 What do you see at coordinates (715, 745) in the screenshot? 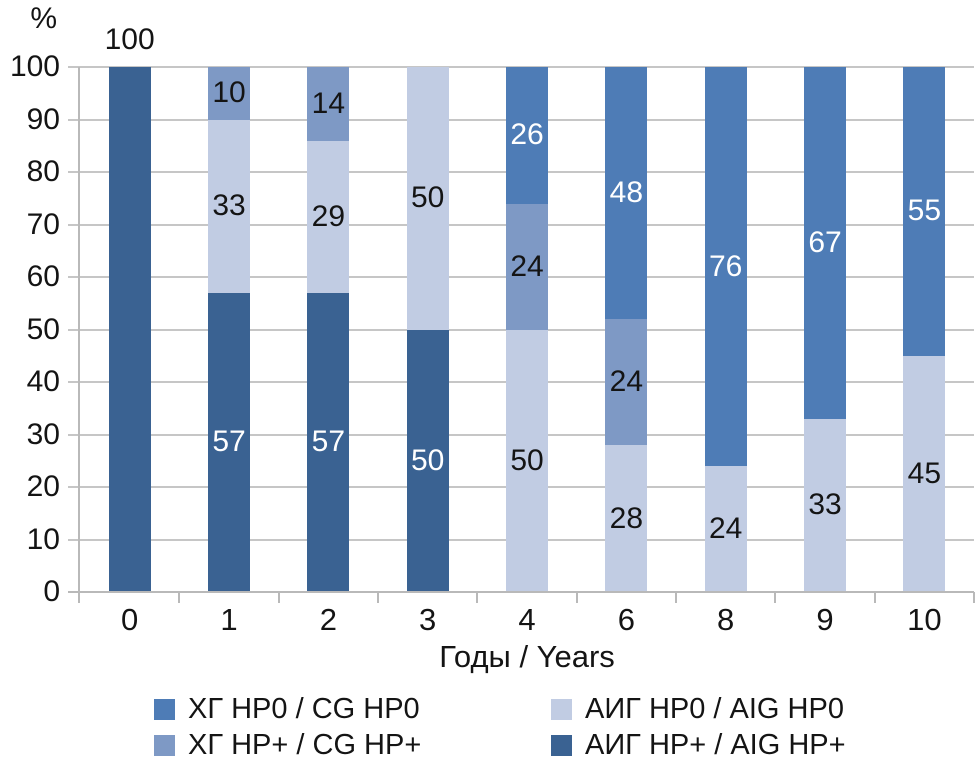
I see `legend-label-aig-hpp: АИГ НР+ / AIG HP+` at bounding box center [715, 745].